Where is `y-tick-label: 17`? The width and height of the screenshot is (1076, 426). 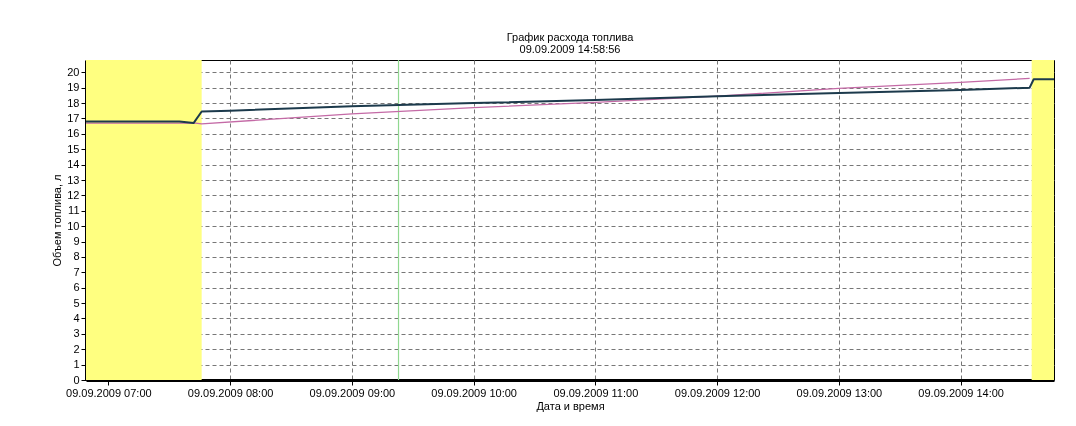 y-tick-label: 17 is located at coordinates (73, 117).